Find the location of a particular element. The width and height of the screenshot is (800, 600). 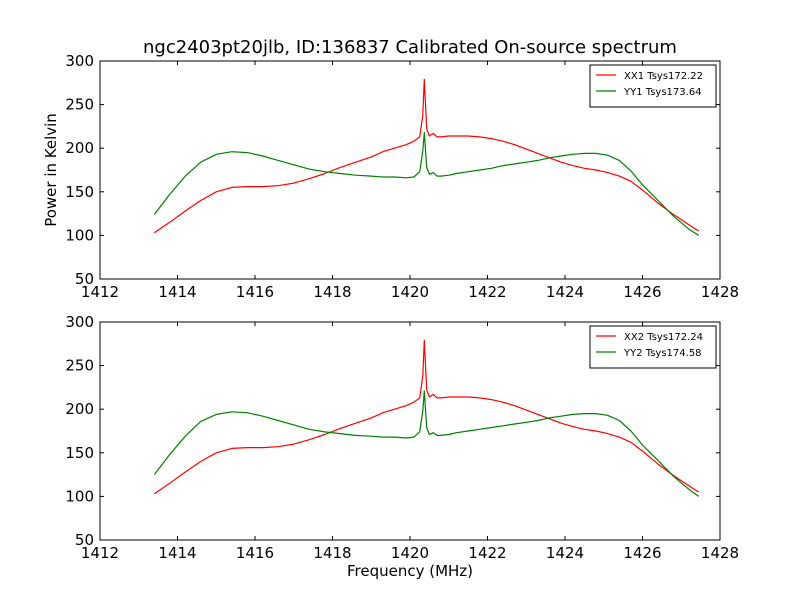

bottom-xtick-label-1: 1414 is located at coordinates (177, 553).